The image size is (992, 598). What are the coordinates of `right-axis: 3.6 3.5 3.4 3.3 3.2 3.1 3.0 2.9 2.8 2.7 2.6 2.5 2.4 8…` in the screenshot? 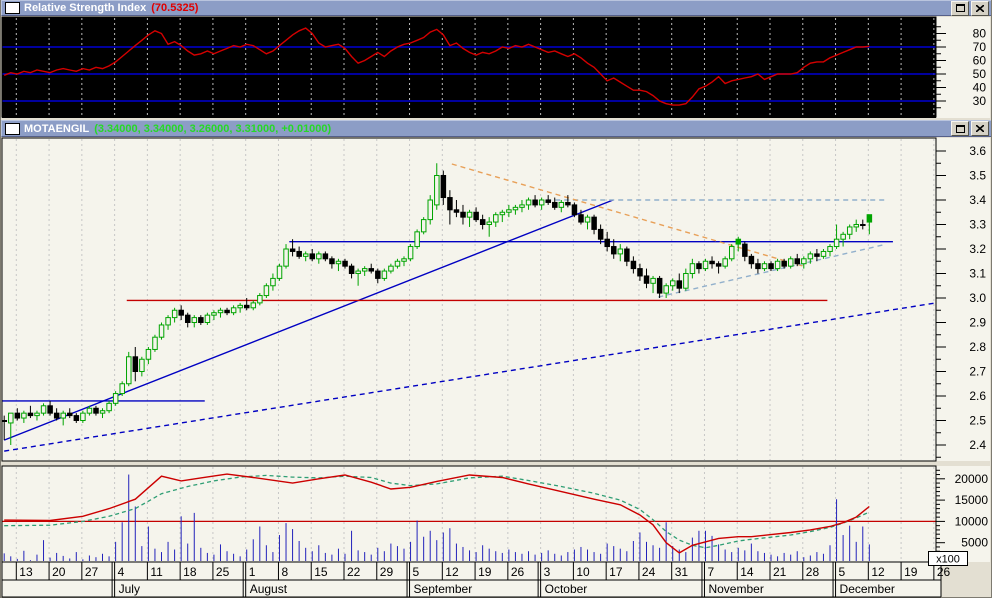 It's located at (962, 293).